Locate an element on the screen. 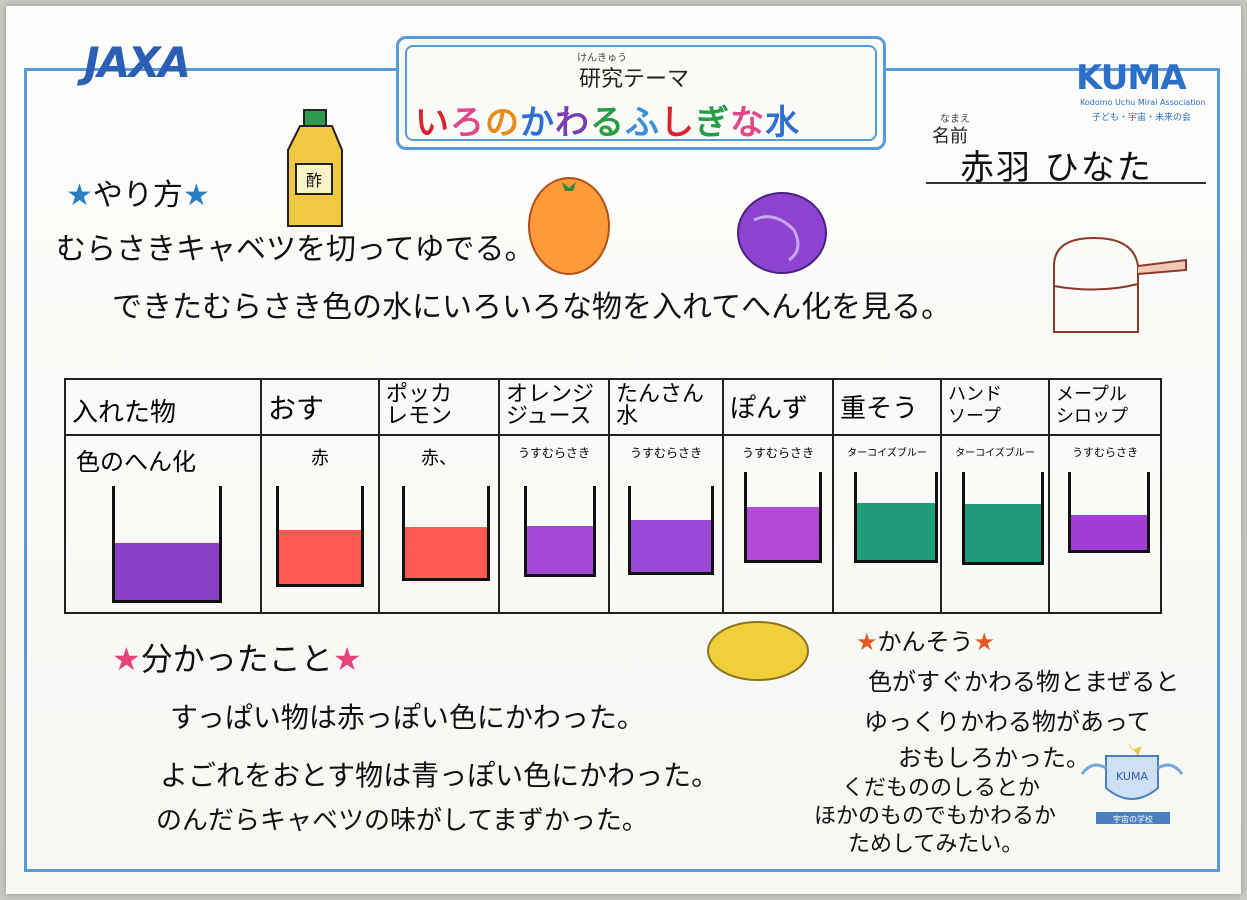 Image resolution: width=1247 pixels, height=900 pixels. item-name-line: メープル is located at coordinates (1091, 394).